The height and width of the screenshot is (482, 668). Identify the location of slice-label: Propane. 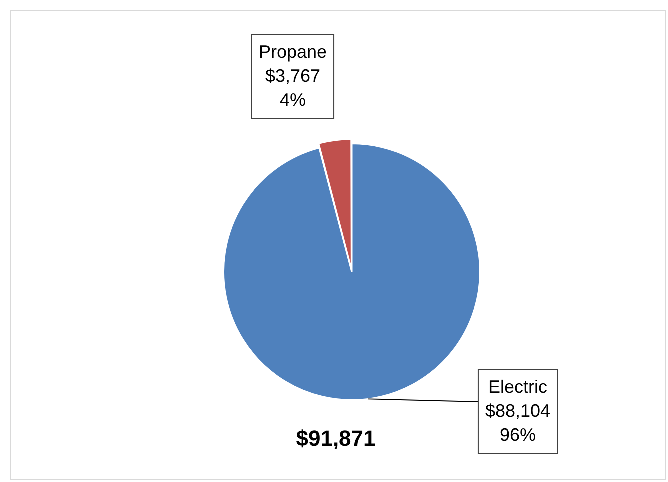
(293, 52).